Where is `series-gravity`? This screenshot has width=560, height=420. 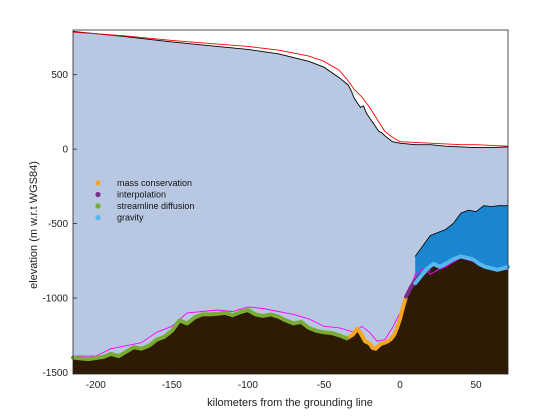 series-gravity is located at coordinates (461, 270).